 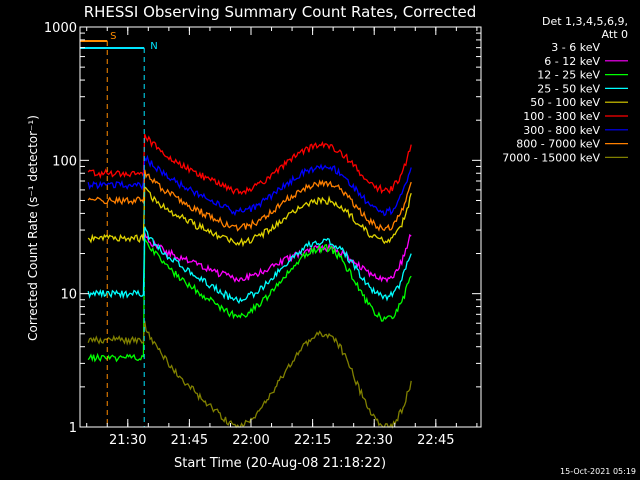 What do you see at coordinates (153, 46) in the screenshot?
I see `flag-label: N` at bounding box center [153, 46].